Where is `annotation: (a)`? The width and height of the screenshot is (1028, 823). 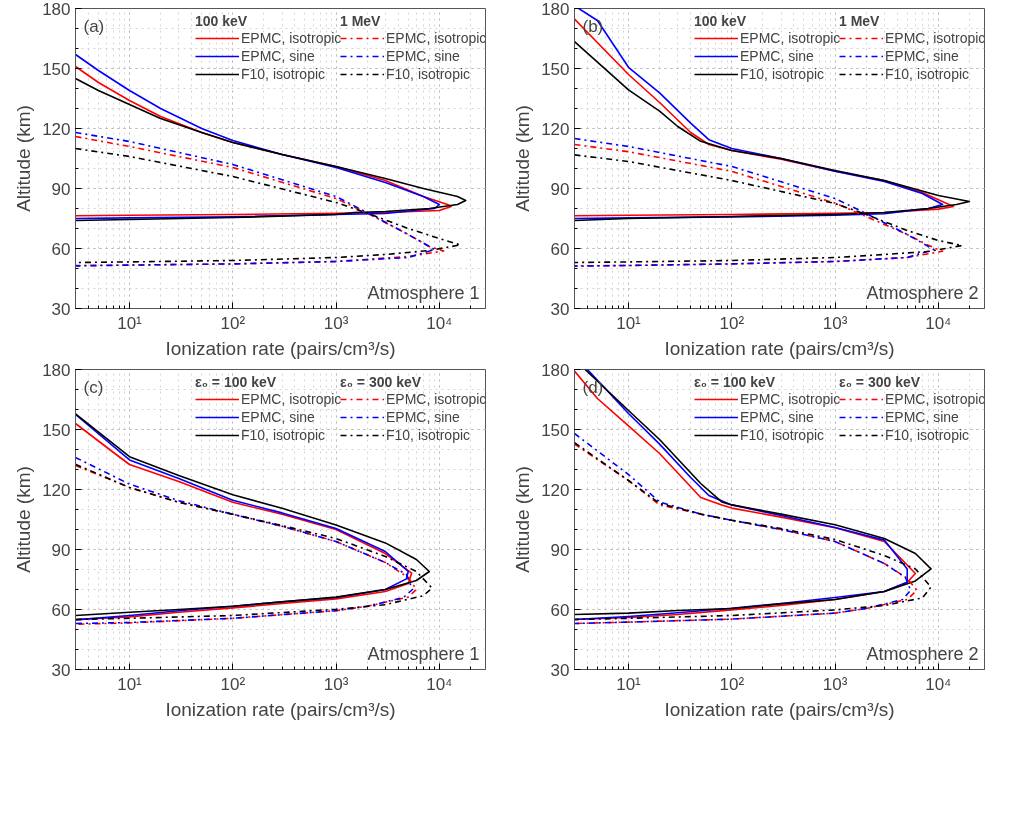 annotation: (a) is located at coordinates (94, 26).